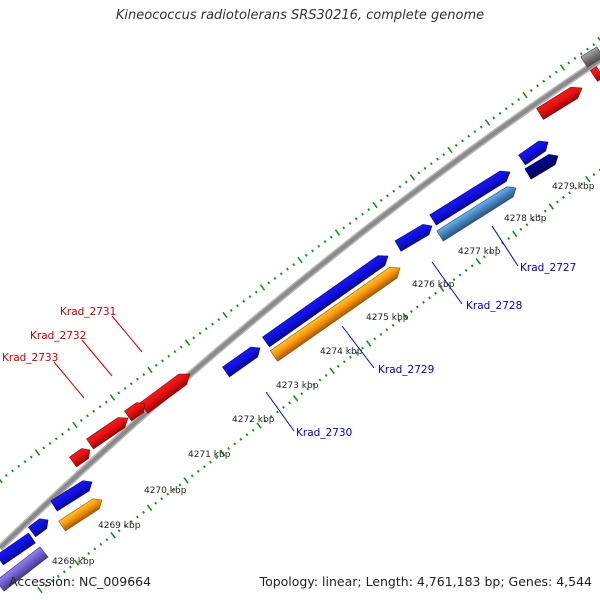 This screenshot has height=600, width=600. What do you see at coordinates (494, 306) in the screenshot?
I see `gene-label: Krad_2728` at bounding box center [494, 306].